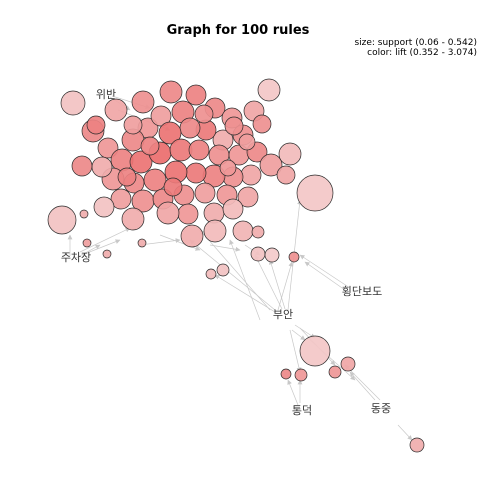  I want to click on legend-color: color: lift (0.352 - 3.074), so click(422, 53).